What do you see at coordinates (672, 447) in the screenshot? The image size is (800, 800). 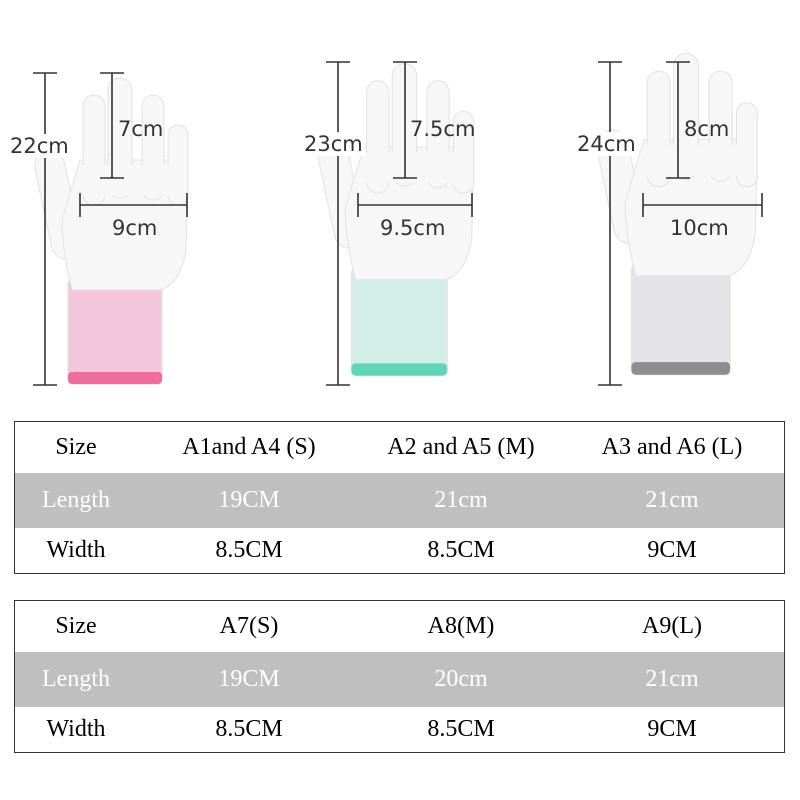 I see `header-cell: A3 and A6 (L)` at bounding box center [672, 447].